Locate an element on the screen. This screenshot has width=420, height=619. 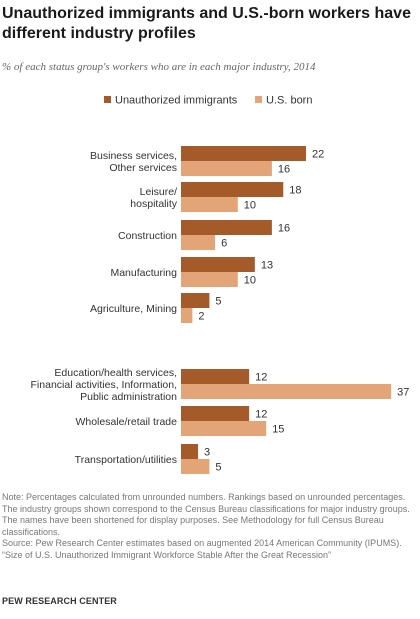
category-label: Other services is located at coordinates (143, 168).